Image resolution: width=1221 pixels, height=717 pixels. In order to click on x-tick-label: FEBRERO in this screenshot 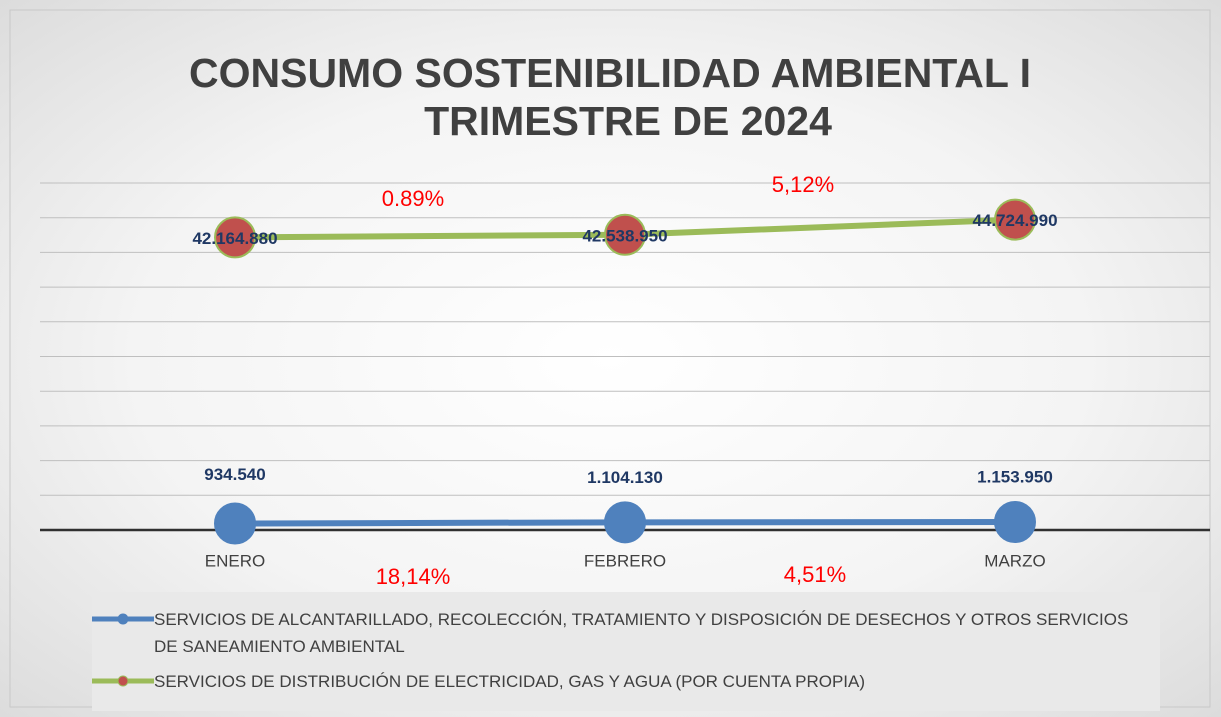, I will do `click(625, 560)`.